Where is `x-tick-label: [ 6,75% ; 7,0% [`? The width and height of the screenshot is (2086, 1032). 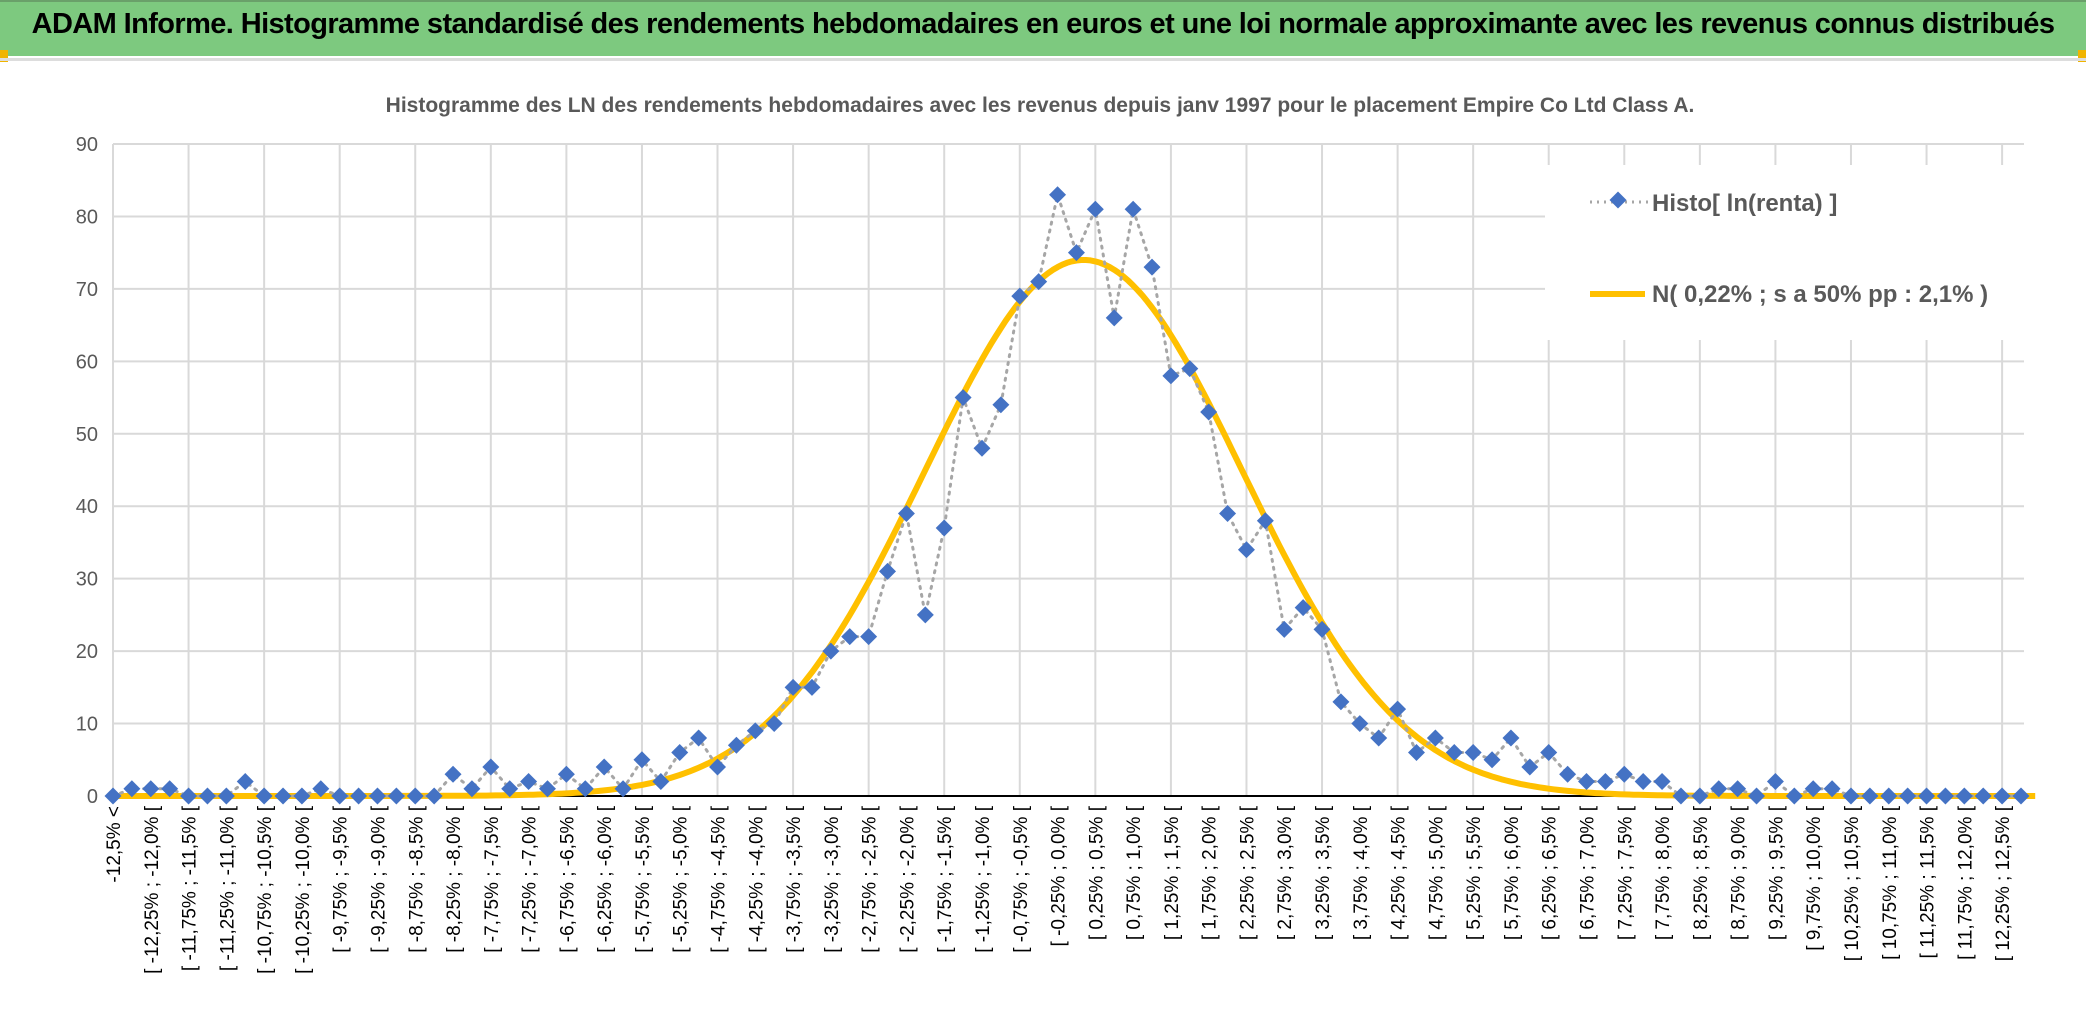 x-tick-label: [ 6,75% ; 7,0% [ is located at coordinates (1588, 872).